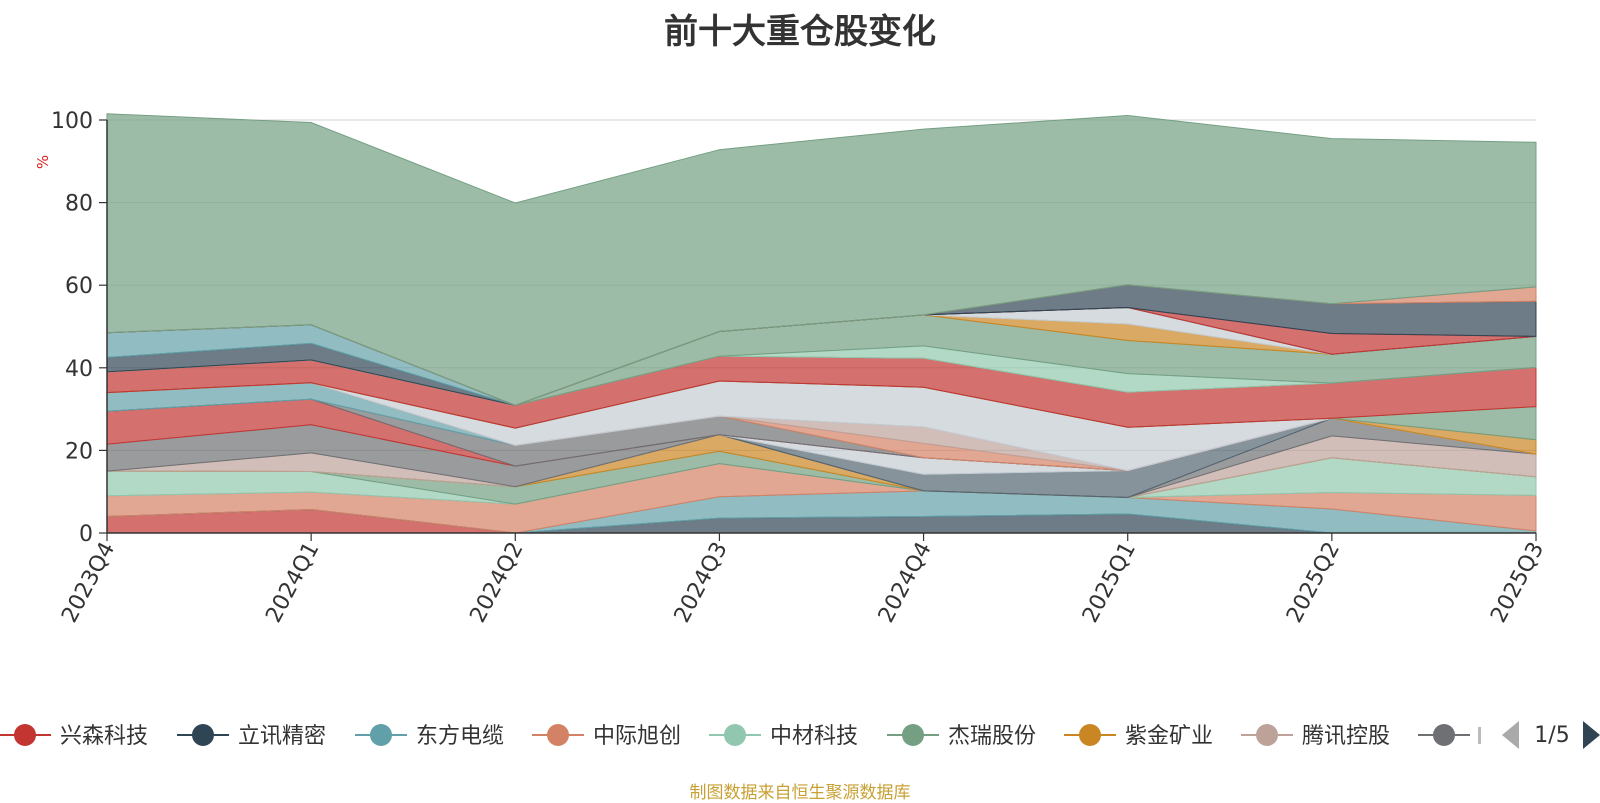 The image size is (1600, 803). I want to click on x-tick-label-2: 2024Q2, so click(497, 582).